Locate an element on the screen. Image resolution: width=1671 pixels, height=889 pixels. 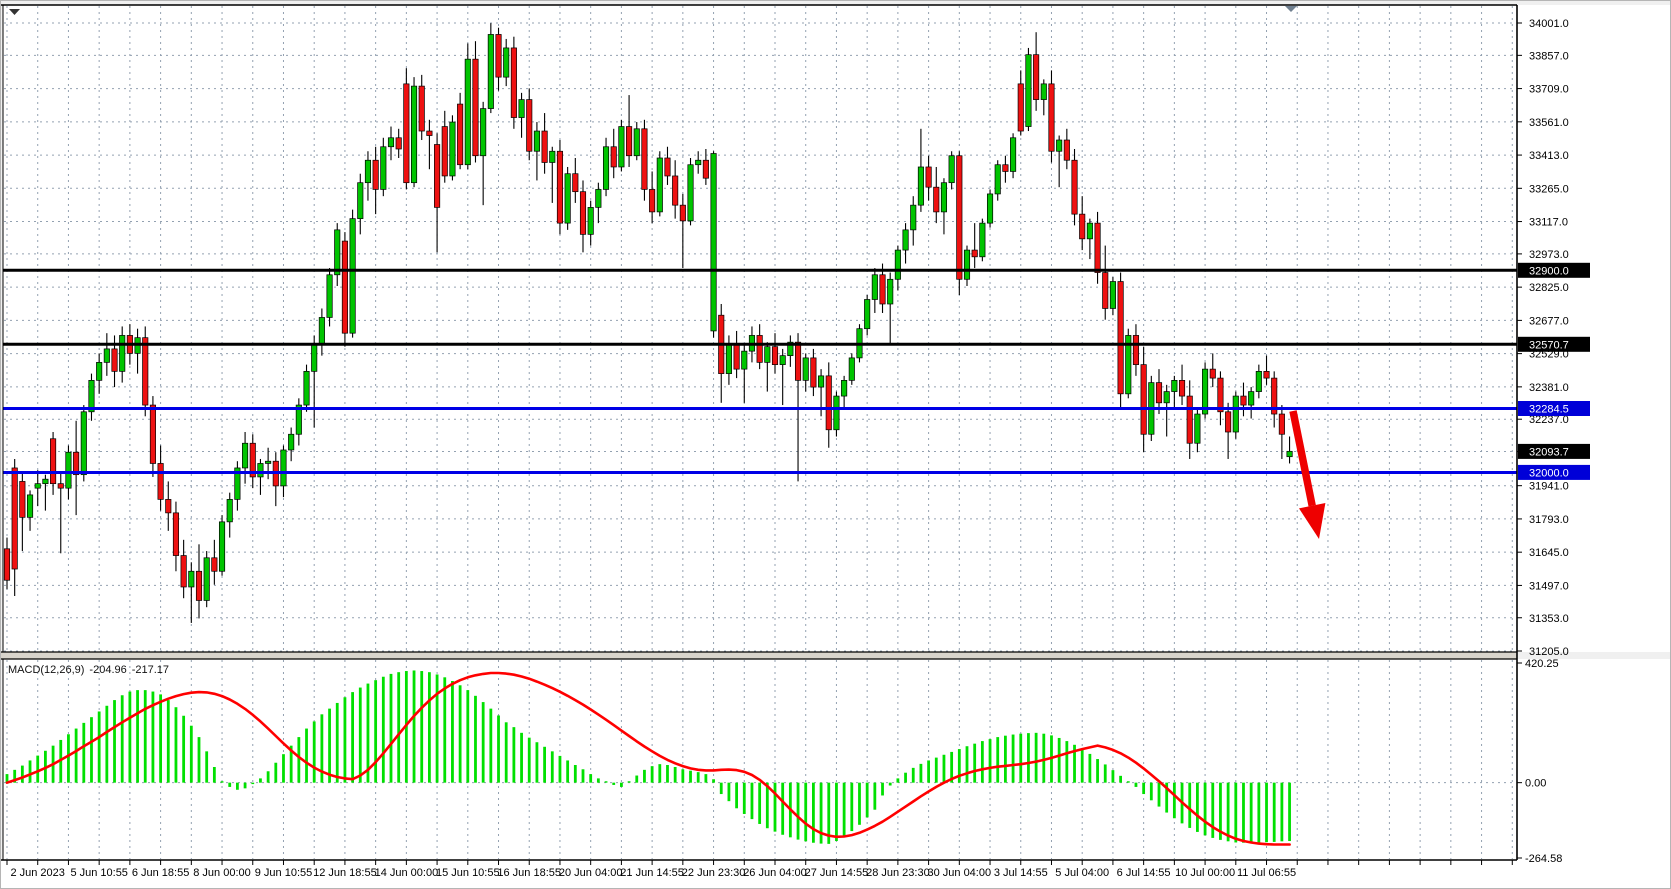
svg-text: 31645.0 is located at coordinates (1549, 553).